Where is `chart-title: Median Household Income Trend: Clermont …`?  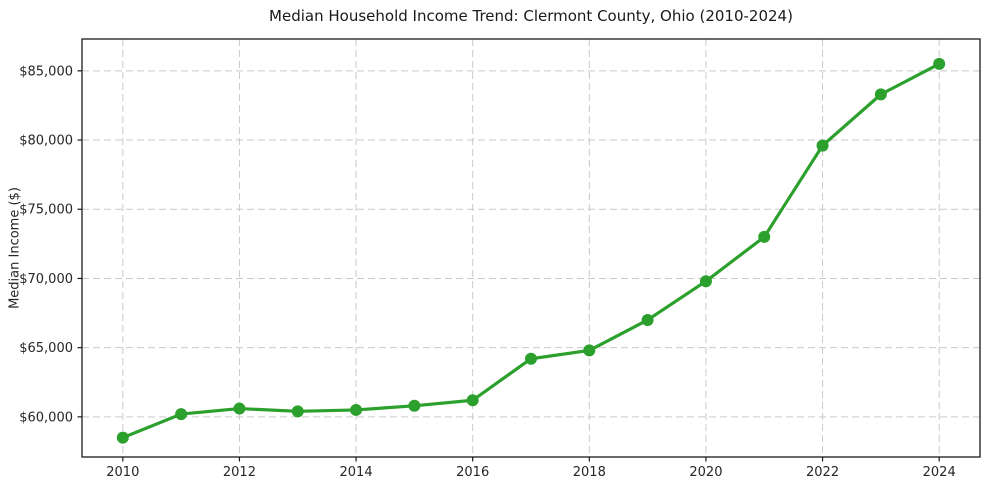 chart-title: Median Household Income Trend: Clermont … is located at coordinates (531, 16).